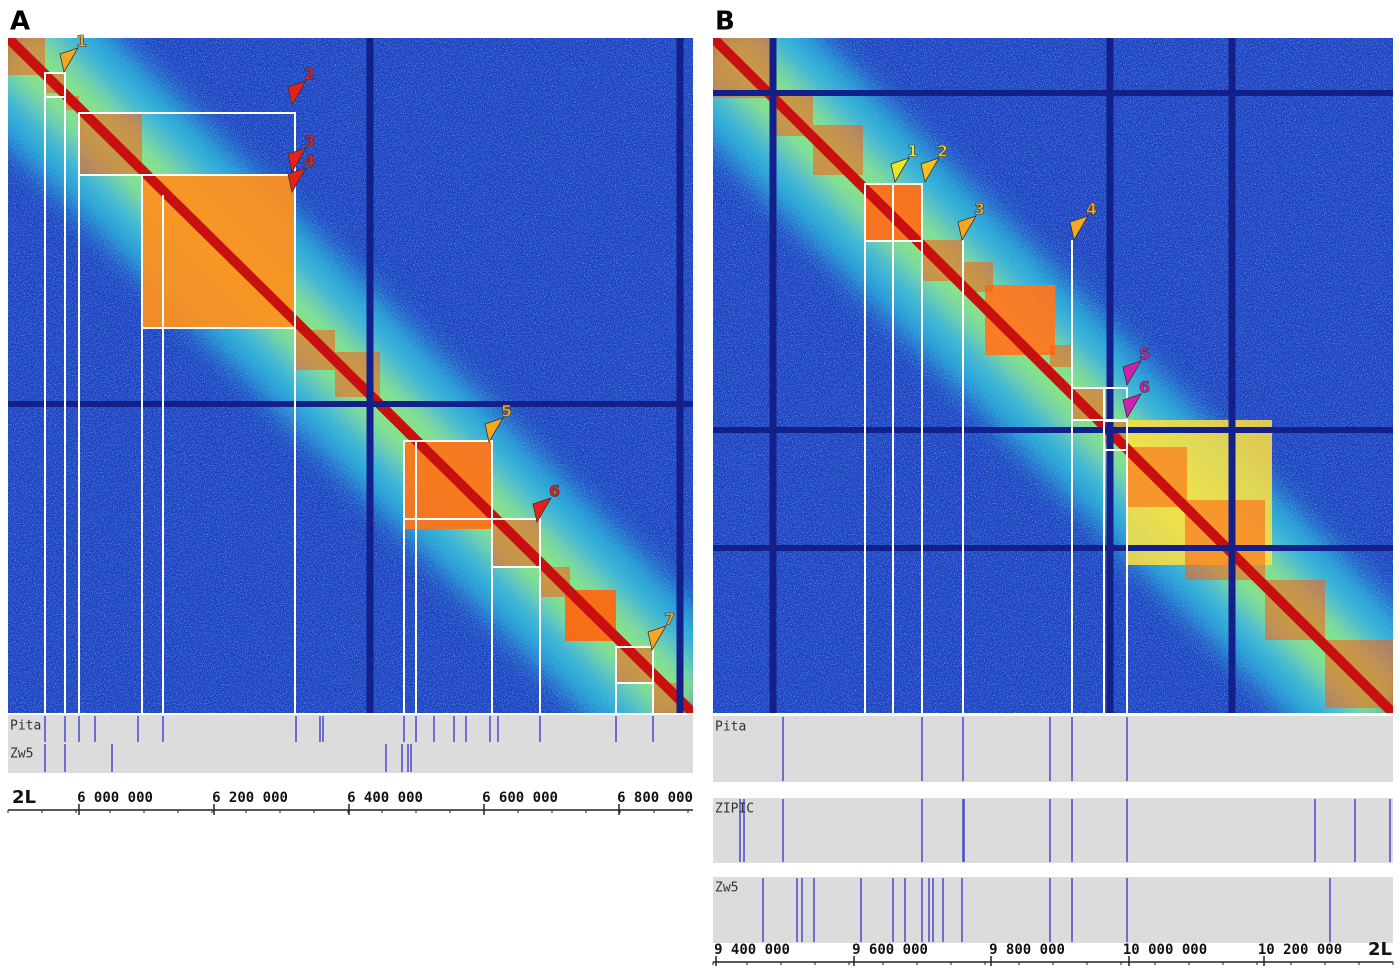 The height and width of the screenshot is (970, 1400). Describe the element at coordinates (115, 798) in the screenshot. I see `axis-tick-label: 6 000 000` at that location.